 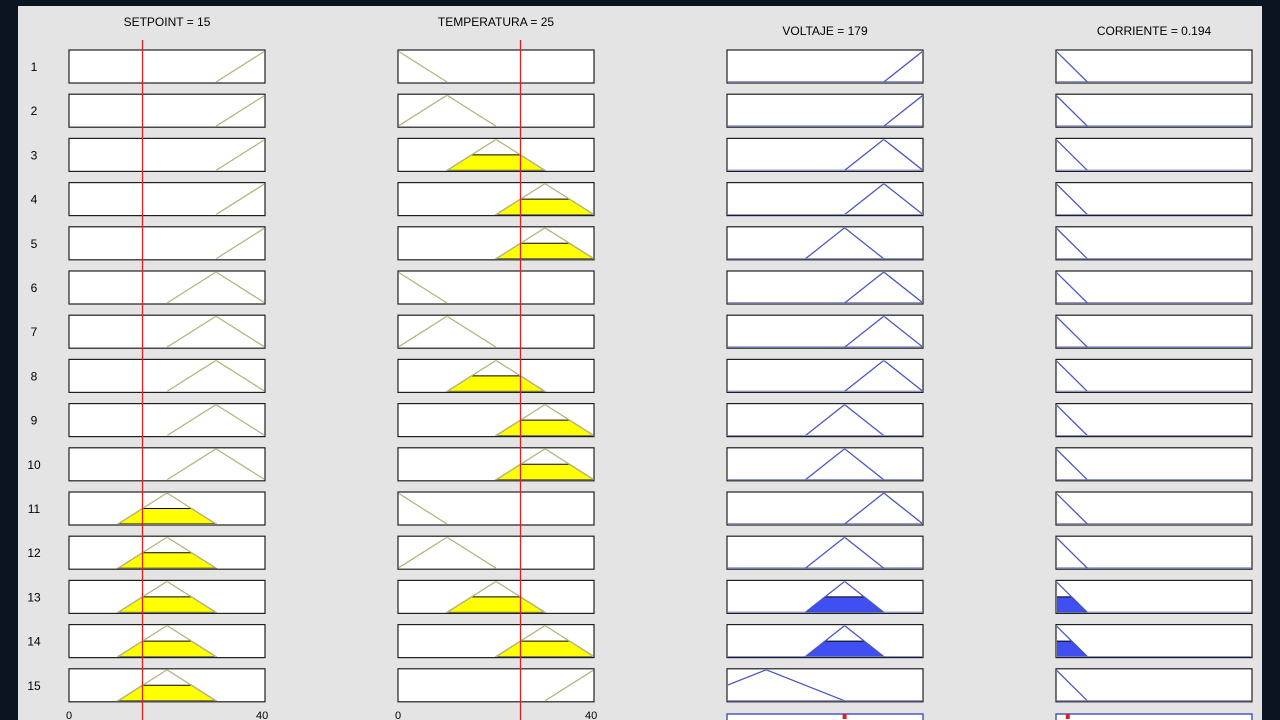 What do you see at coordinates (34, 376) in the screenshot?
I see `rule-number: 8` at bounding box center [34, 376].